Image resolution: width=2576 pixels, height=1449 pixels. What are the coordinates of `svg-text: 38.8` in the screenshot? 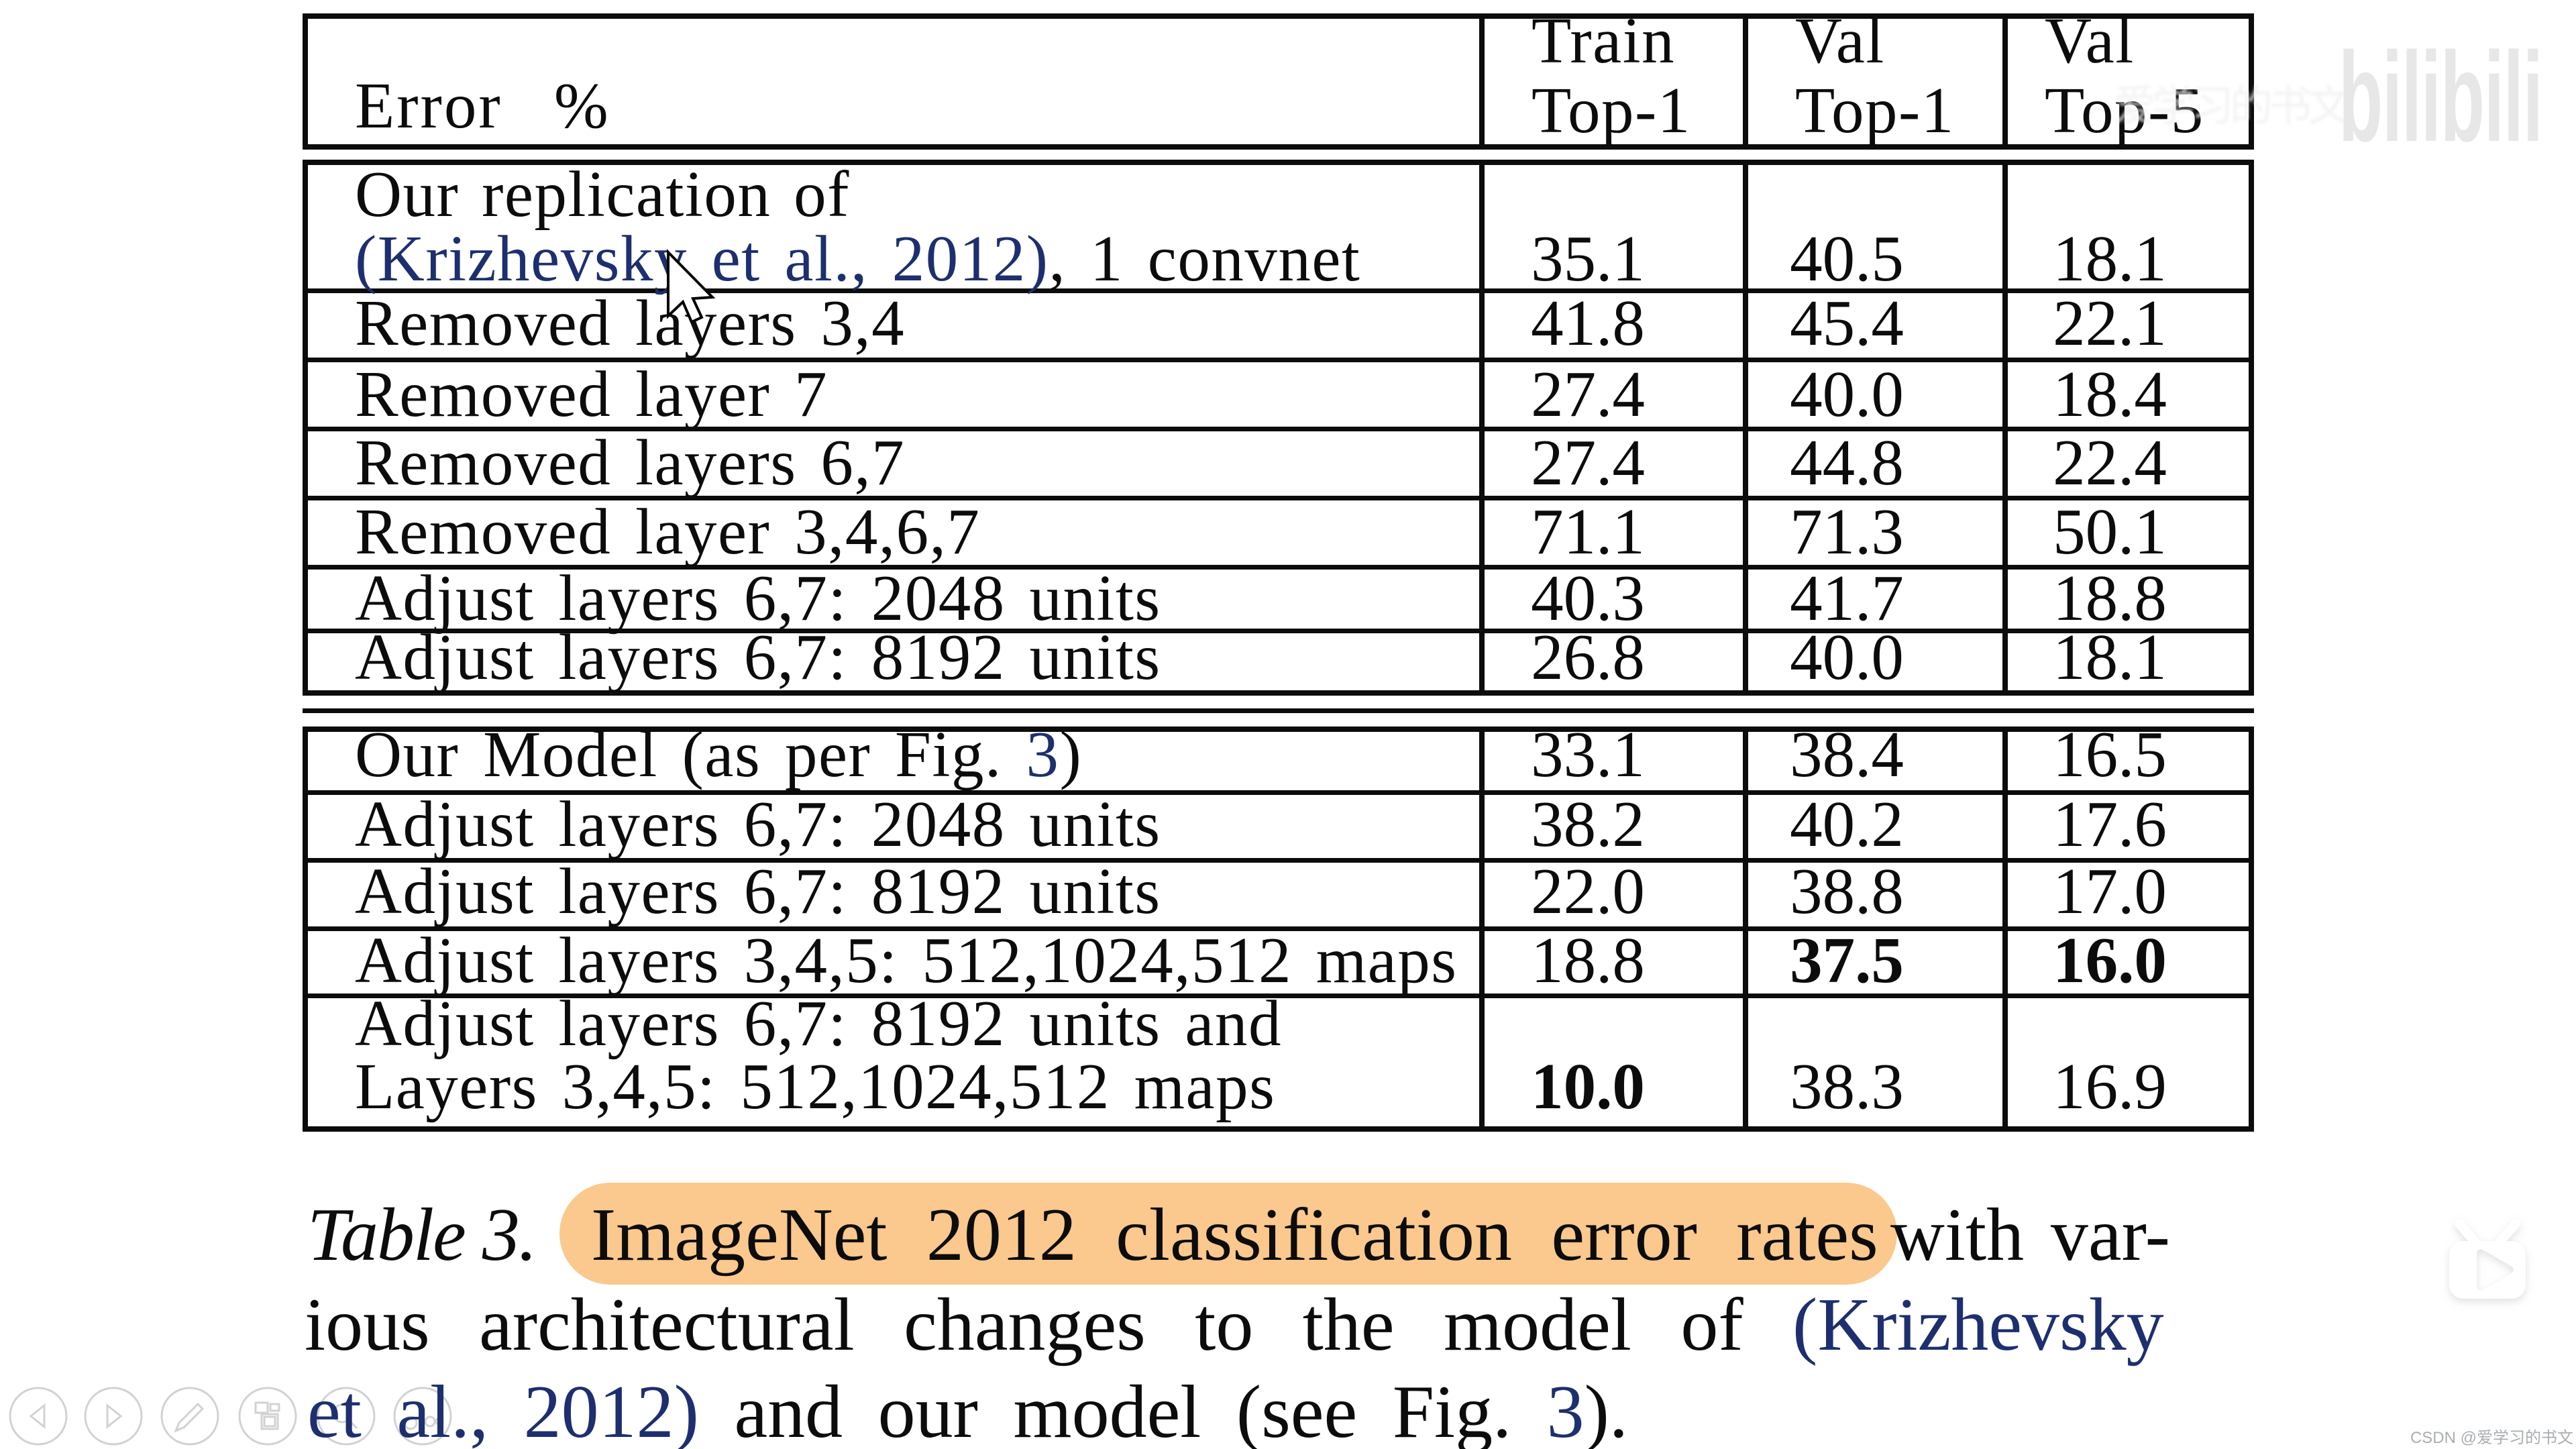 It's located at (1847, 891).